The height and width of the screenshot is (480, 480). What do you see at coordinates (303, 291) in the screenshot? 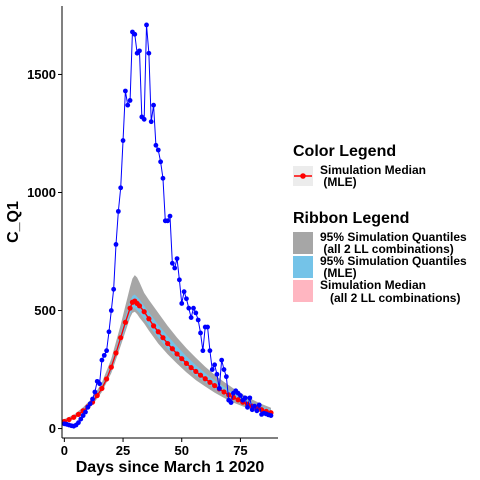
I see `ribbon-legend-key-pink` at bounding box center [303, 291].